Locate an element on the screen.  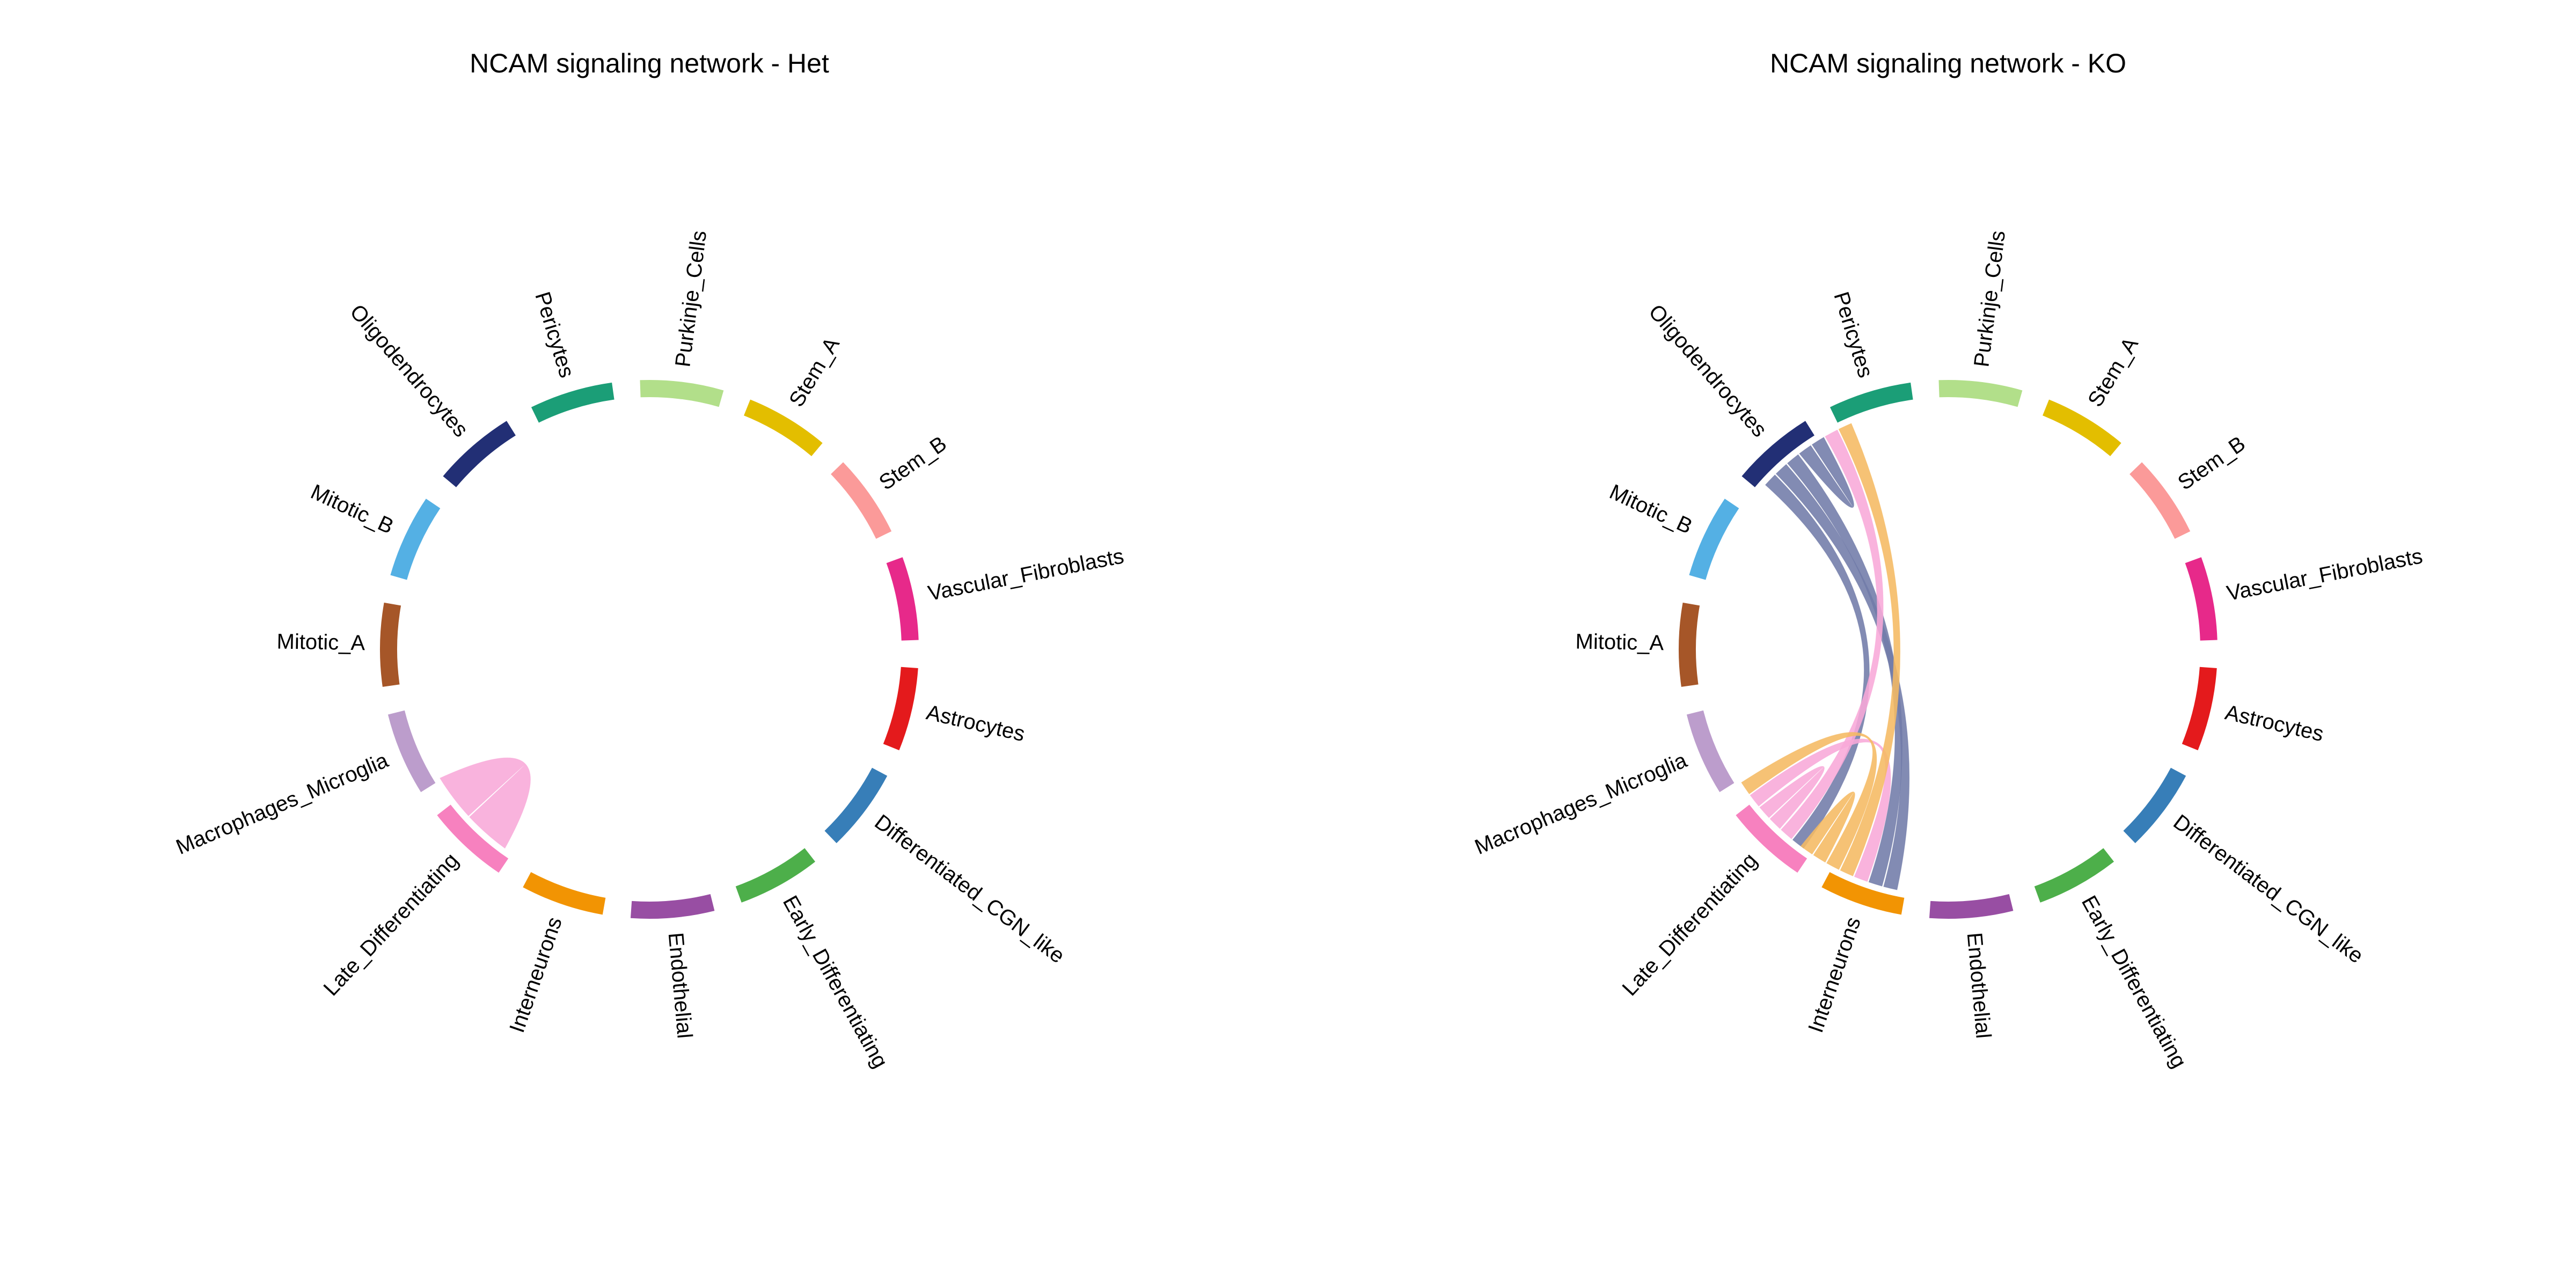
chord-link-ko-interneurons-to-oligodendrocytes is located at coordinates (1869, 649).